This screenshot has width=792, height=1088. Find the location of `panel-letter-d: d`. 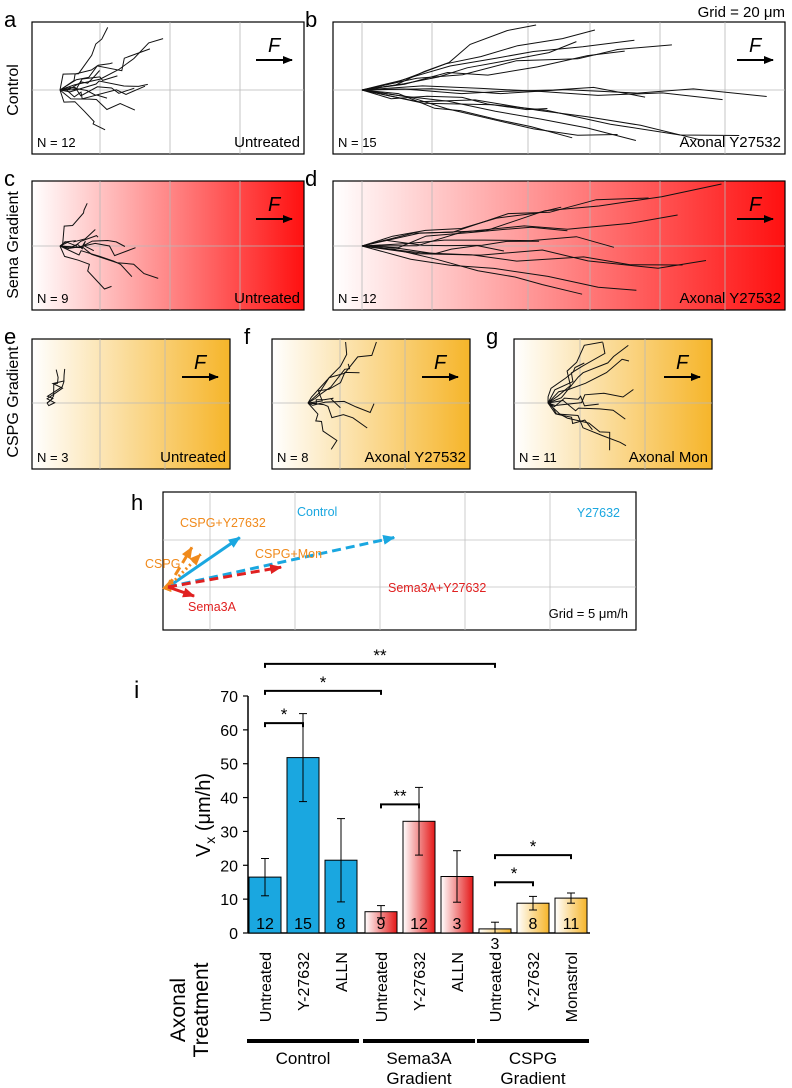

panel-letter-d: d is located at coordinates (311, 178).